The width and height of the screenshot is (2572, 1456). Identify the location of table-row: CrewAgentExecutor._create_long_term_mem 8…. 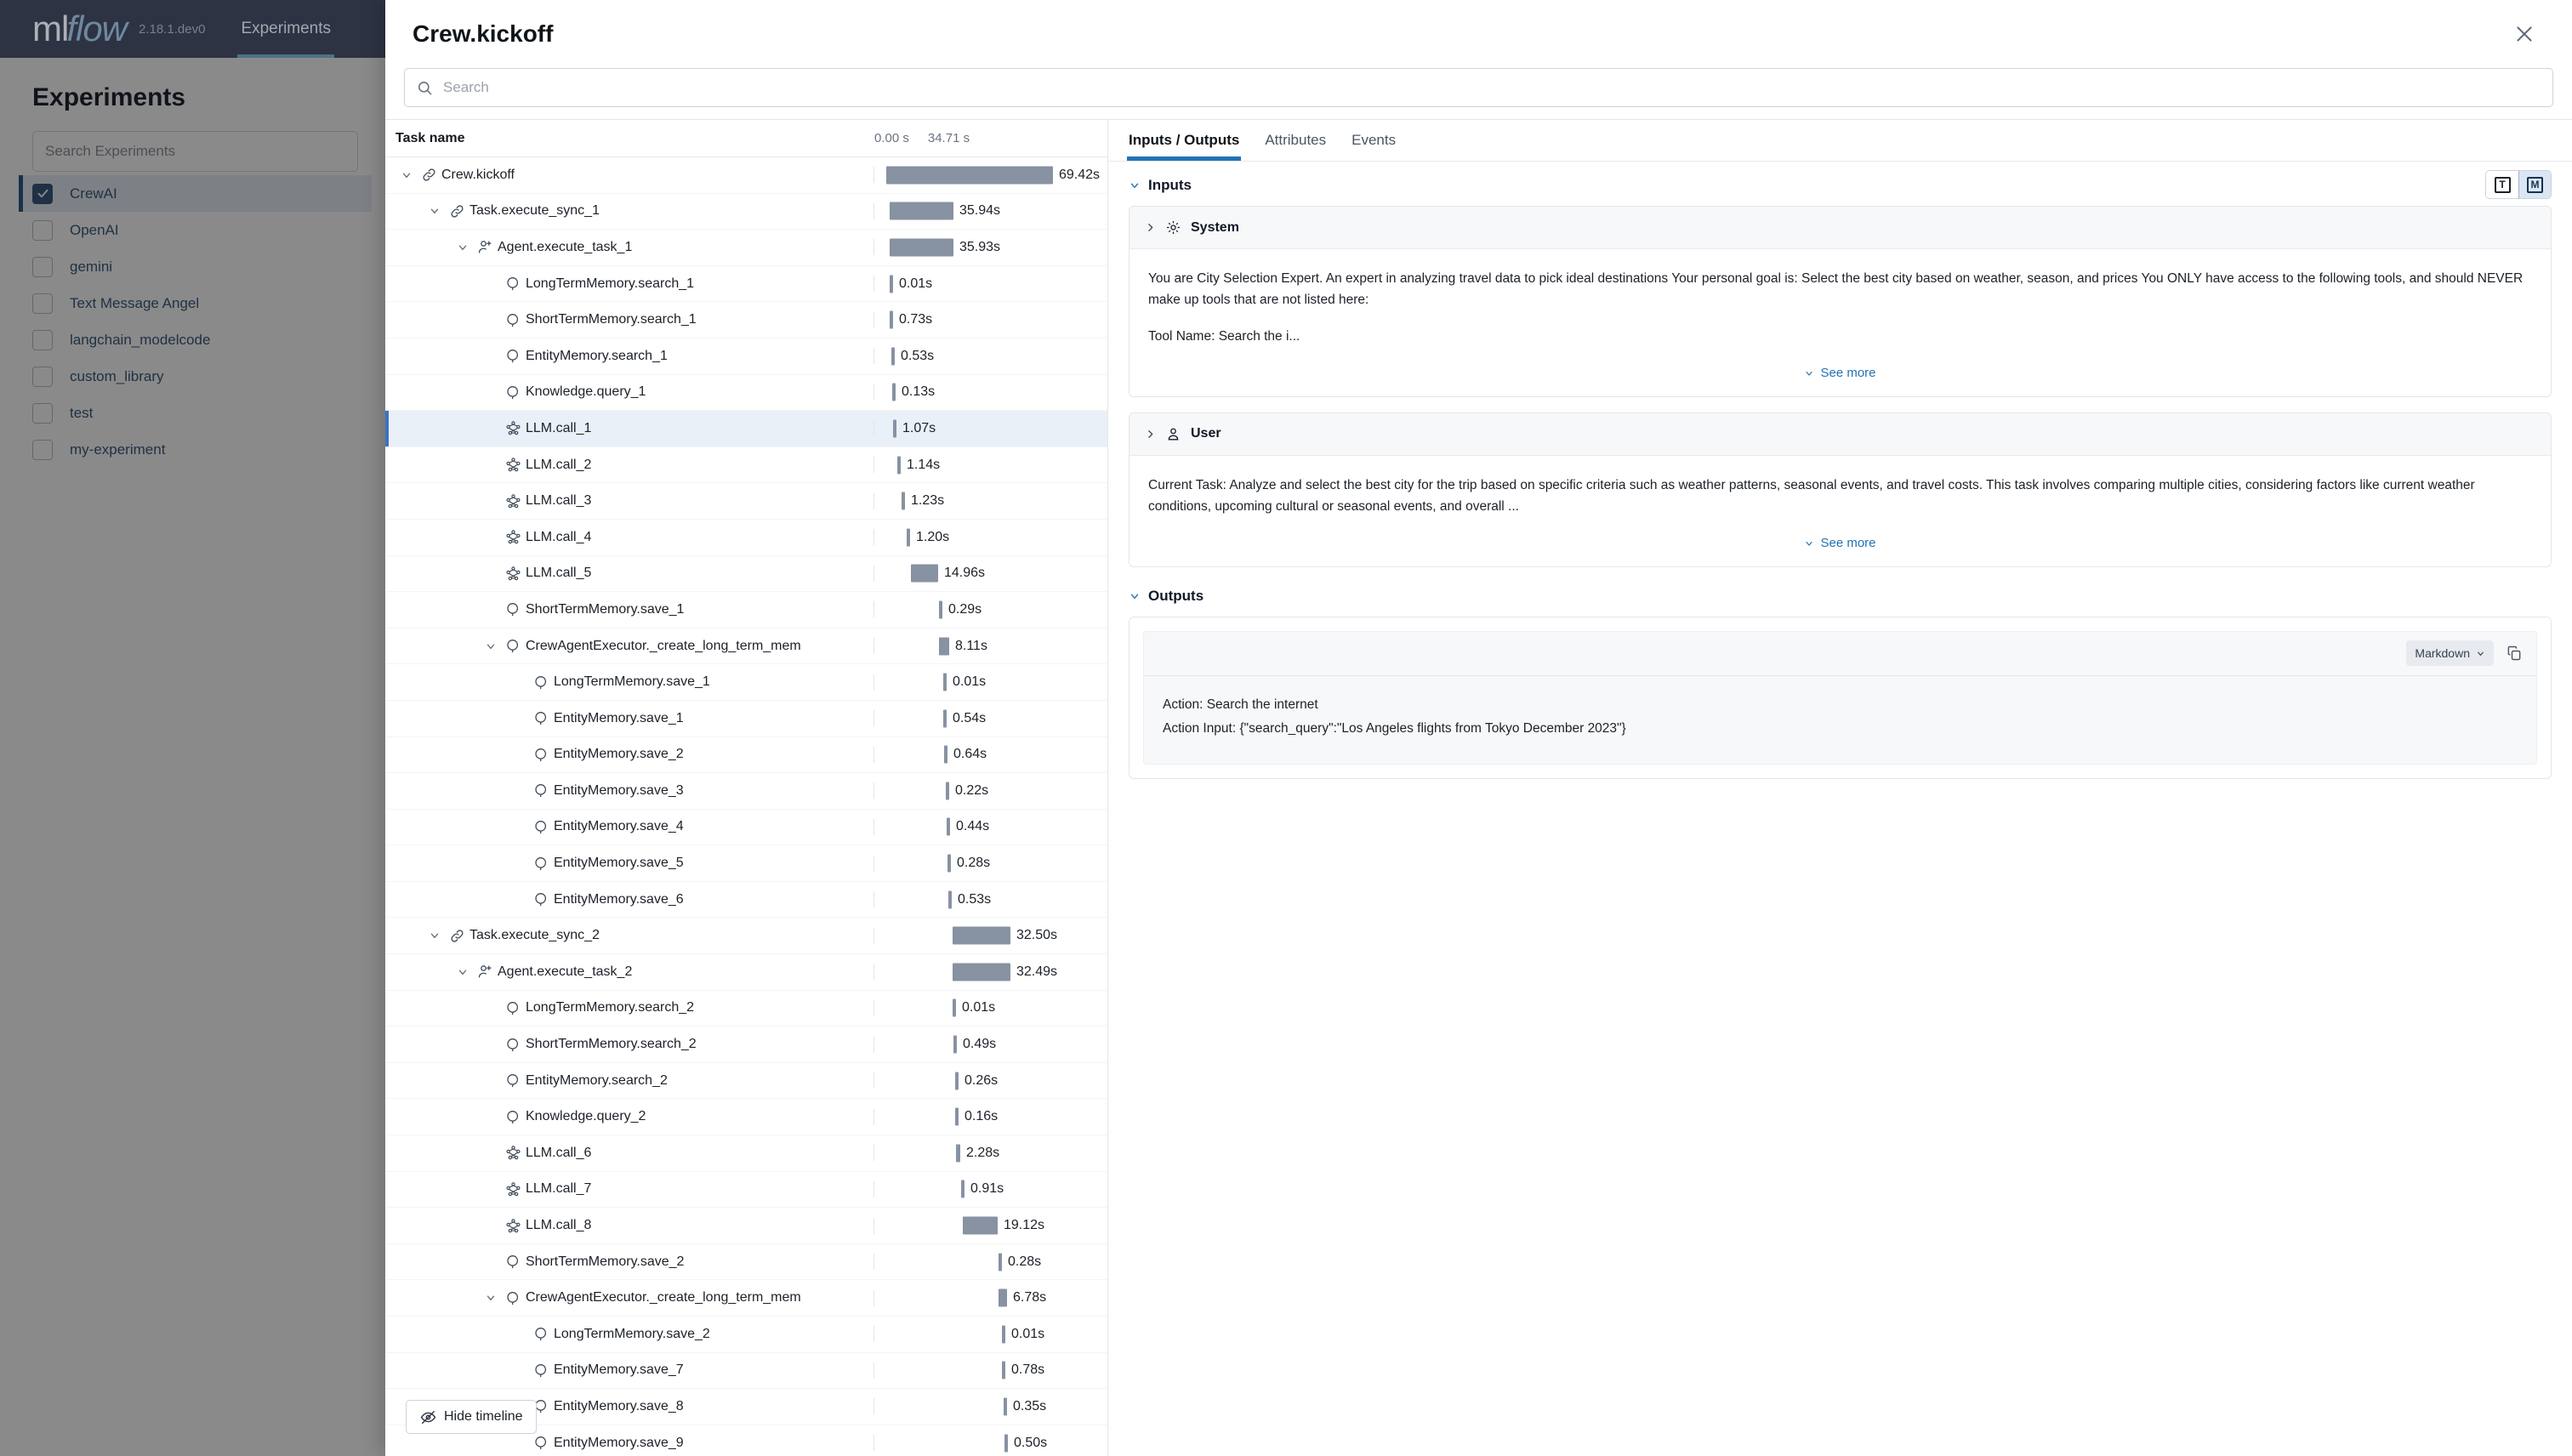
(746, 646).